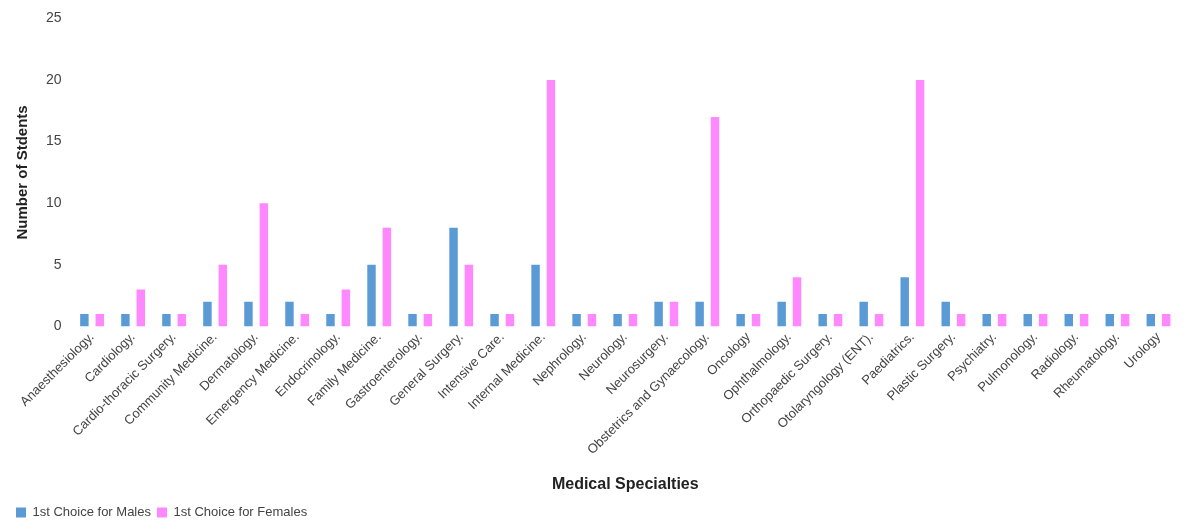  Describe the element at coordinates (92, 512) in the screenshot. I see `legend-label: 1st Choice for Males` at that location.